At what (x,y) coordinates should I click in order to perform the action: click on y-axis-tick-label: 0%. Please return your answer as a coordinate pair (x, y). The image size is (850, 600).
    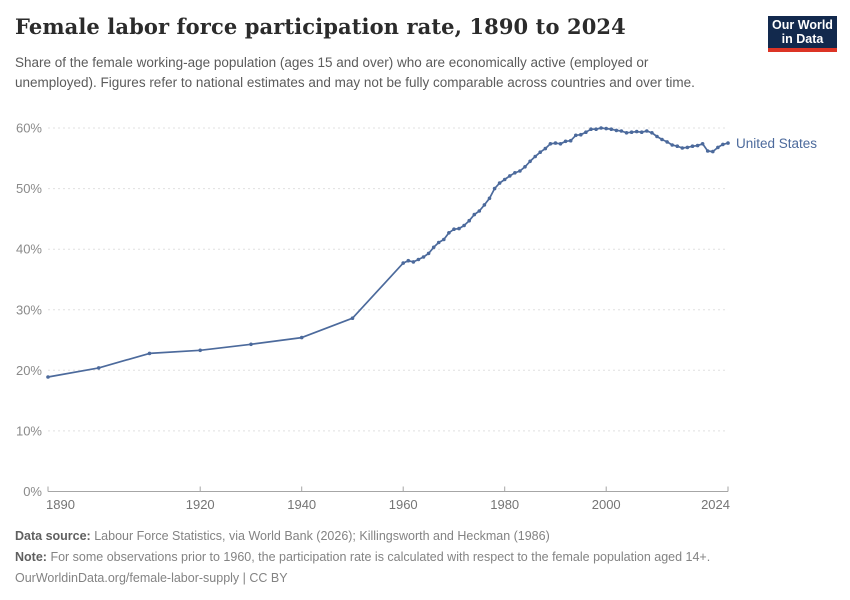
    Looking at the image, I should click on (32, 491).